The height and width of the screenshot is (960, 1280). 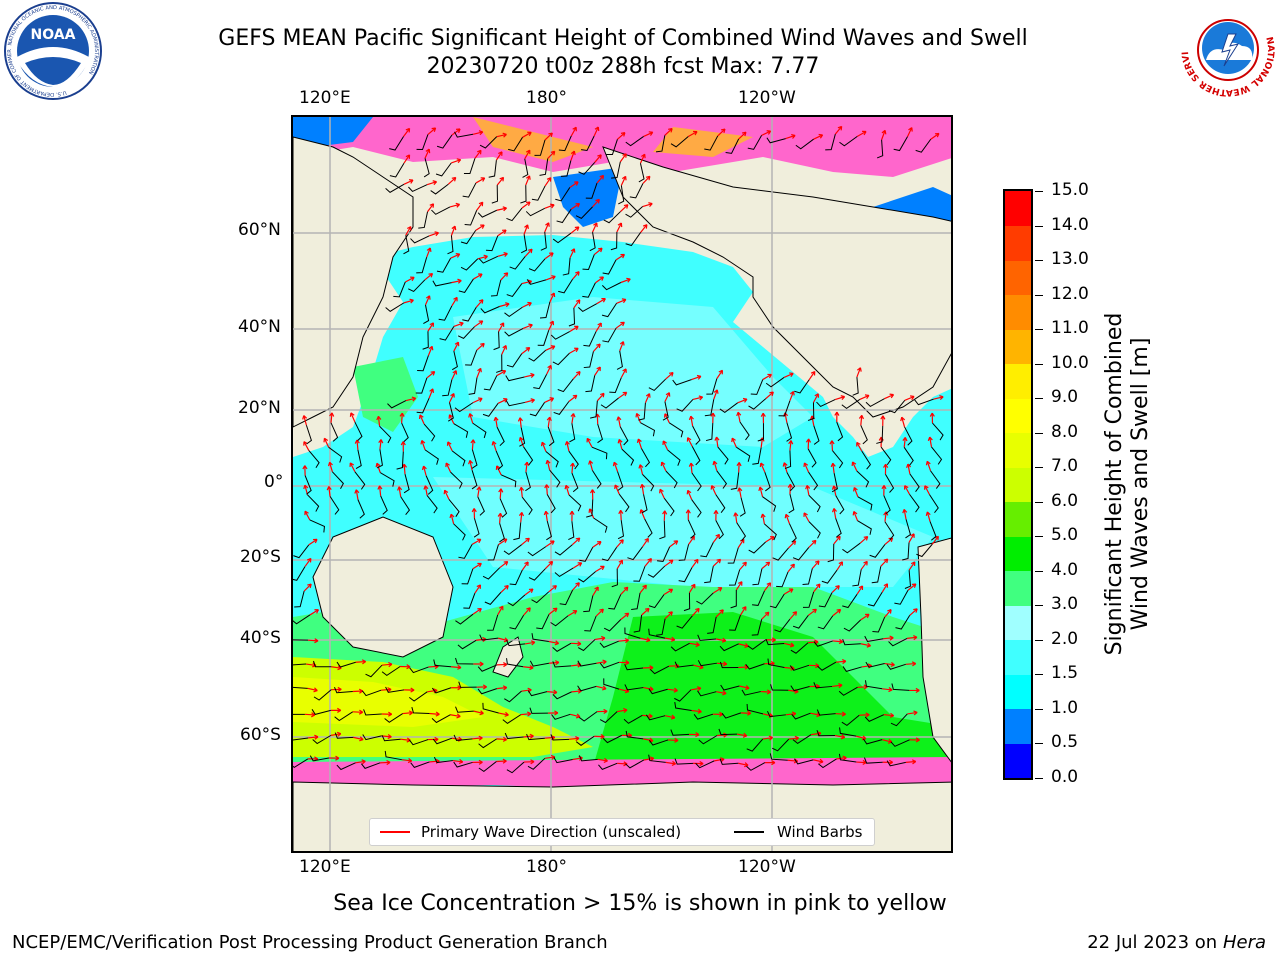 I want to click on lat-label: 0°, so click(x=274, y=482).